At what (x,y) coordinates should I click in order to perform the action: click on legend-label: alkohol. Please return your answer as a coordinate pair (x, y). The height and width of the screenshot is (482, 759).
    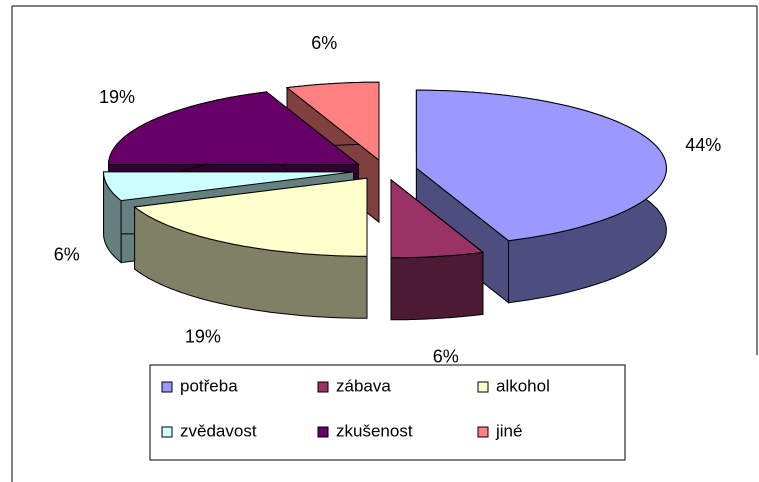
    Looking at the image, I should click on (523, 385).